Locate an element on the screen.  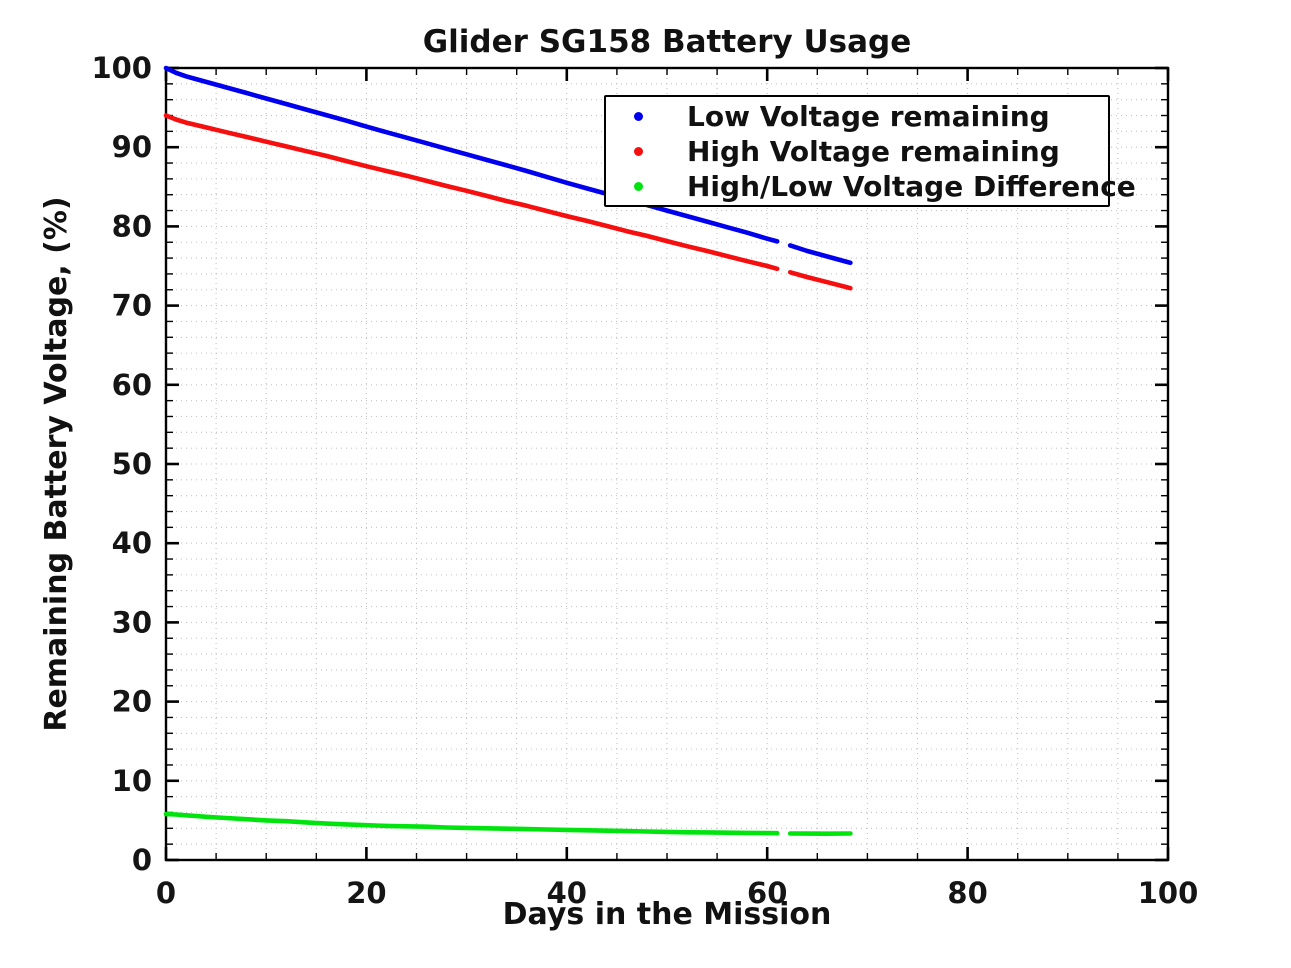
x-tick-label: 0 is located at coordinates (166, 893).